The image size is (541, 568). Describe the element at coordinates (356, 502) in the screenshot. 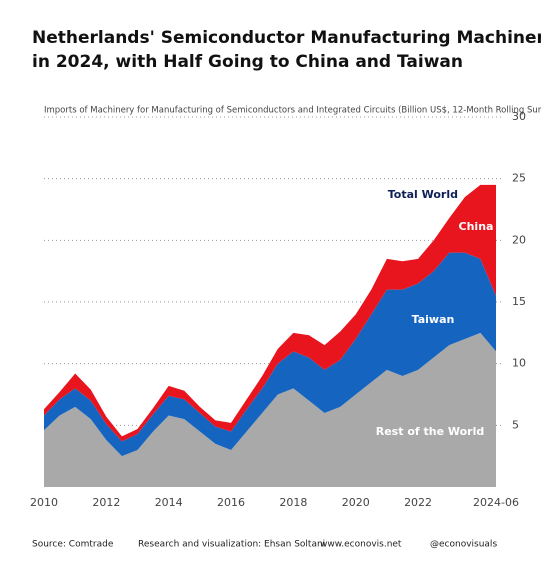

I see `x-tick-label: 2020` at that location.